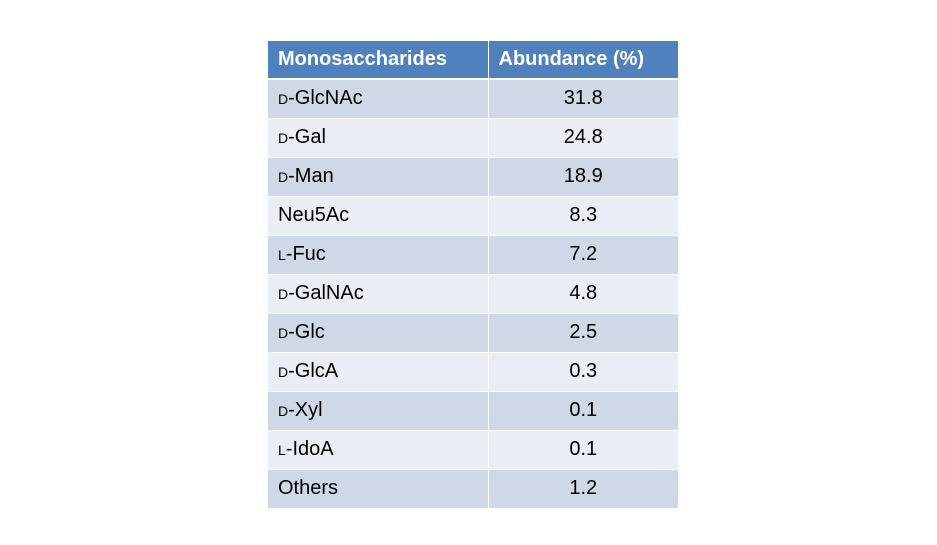 The height and width of the screenshot is (545, 937). What do you see at coordinates (307, 137) in the screenshot?
I see `monosaccharide-name: -Gal` at bounding box center [307, 137].